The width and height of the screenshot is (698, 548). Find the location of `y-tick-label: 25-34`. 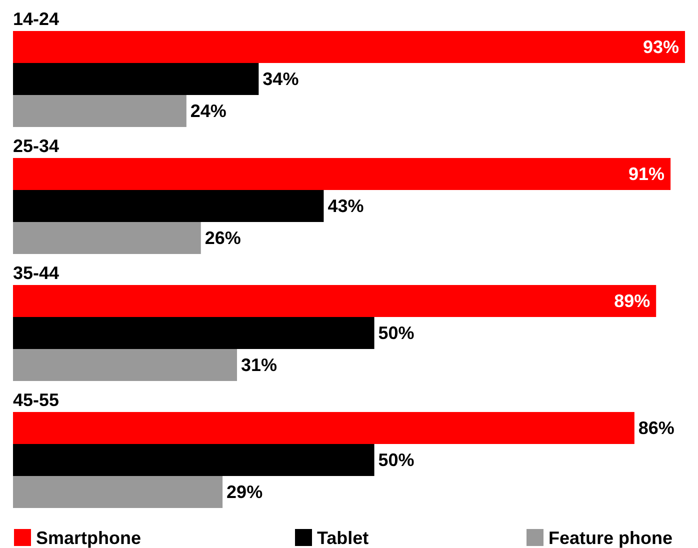

y-tick-label: 25-34 is located at coordinates (36, 146).